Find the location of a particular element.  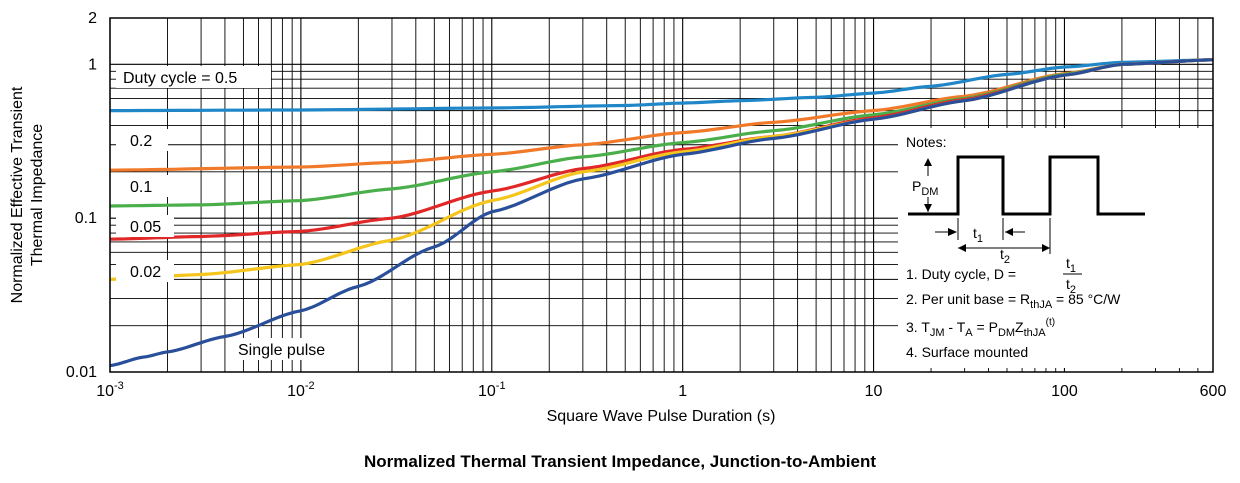

x-tick-label: 100 is located at coordinates (1064, 391).